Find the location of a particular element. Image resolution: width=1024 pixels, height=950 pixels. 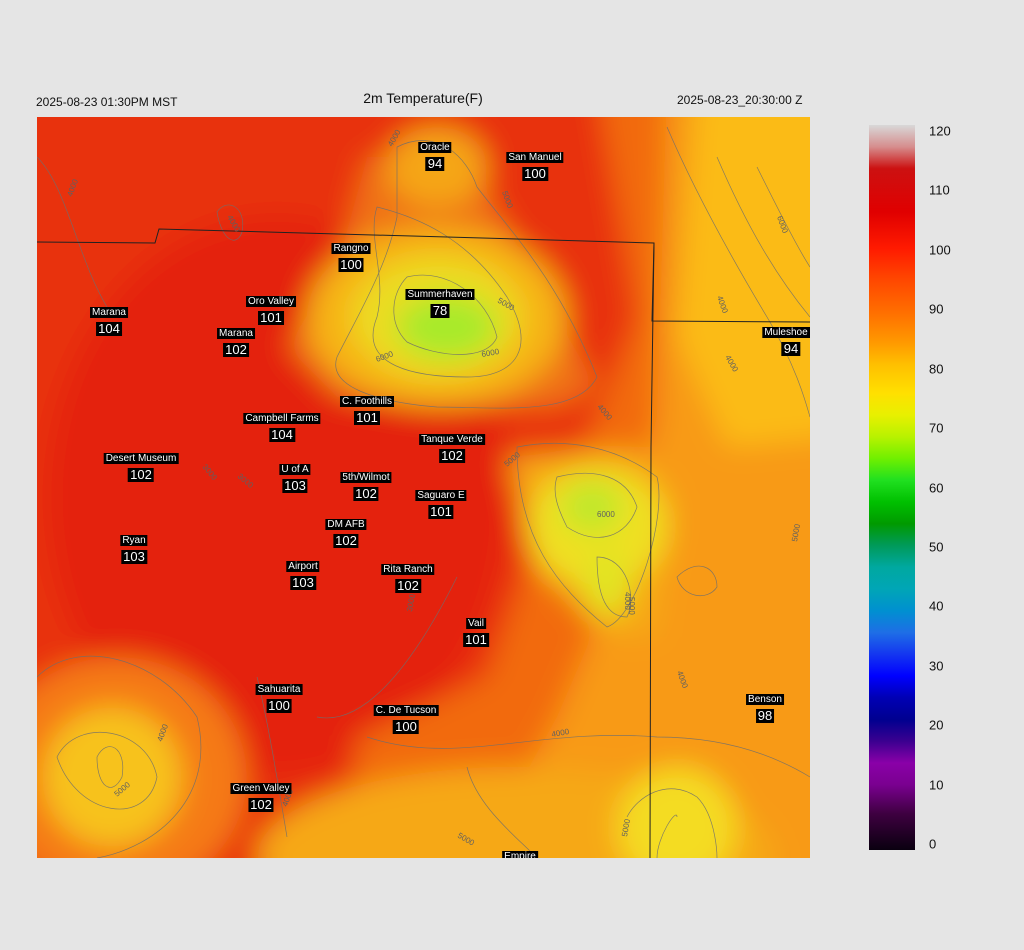

station-marker: Ryan 103 is located at coordinates (134, 547).